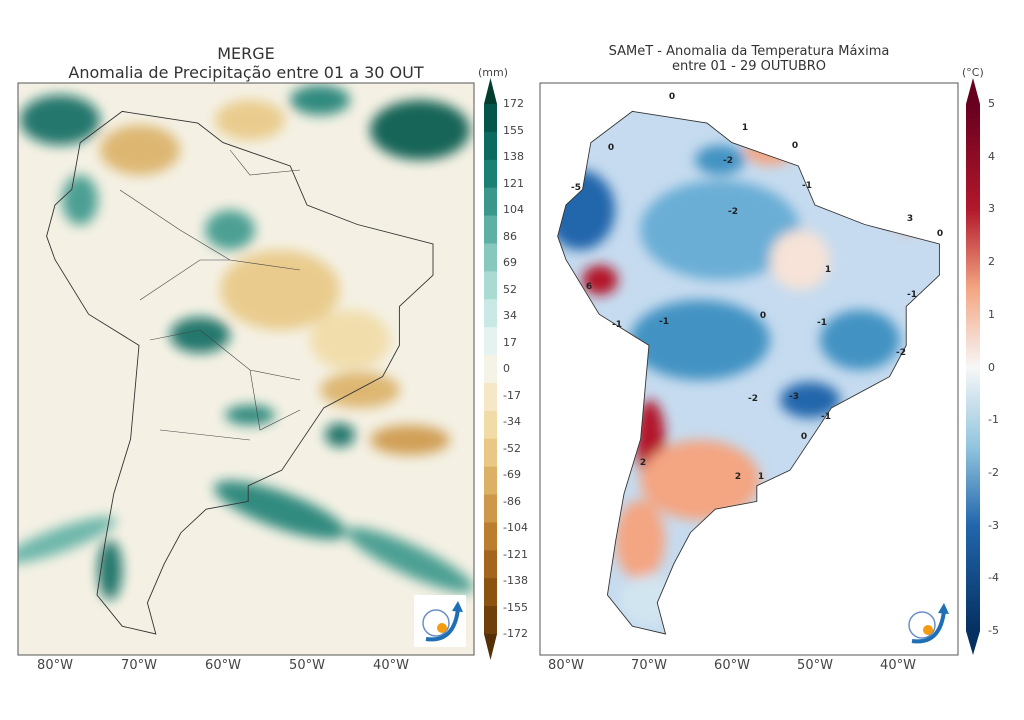 This screenshot has height=720, width=1024. Describe the element at coordinates (515, 580) in the screenshot. I see `left-colorbar-tick: -138` at that location.